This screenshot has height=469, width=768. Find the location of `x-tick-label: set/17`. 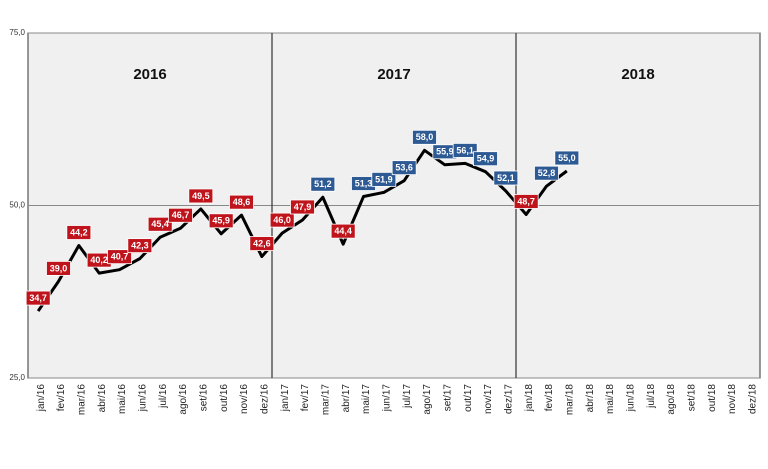

x-tick-label: set/17 is located at coordinates (447, 398).